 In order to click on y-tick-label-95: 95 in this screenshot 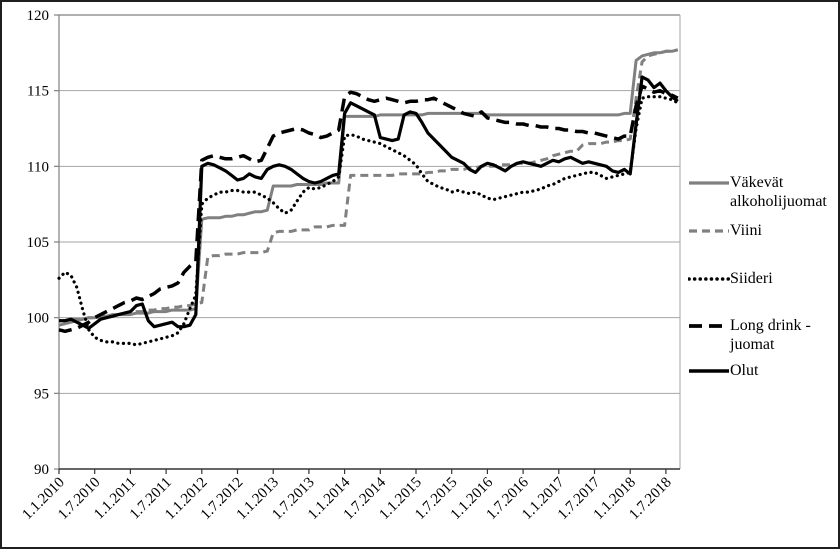, I will do `click(41, 394)`.